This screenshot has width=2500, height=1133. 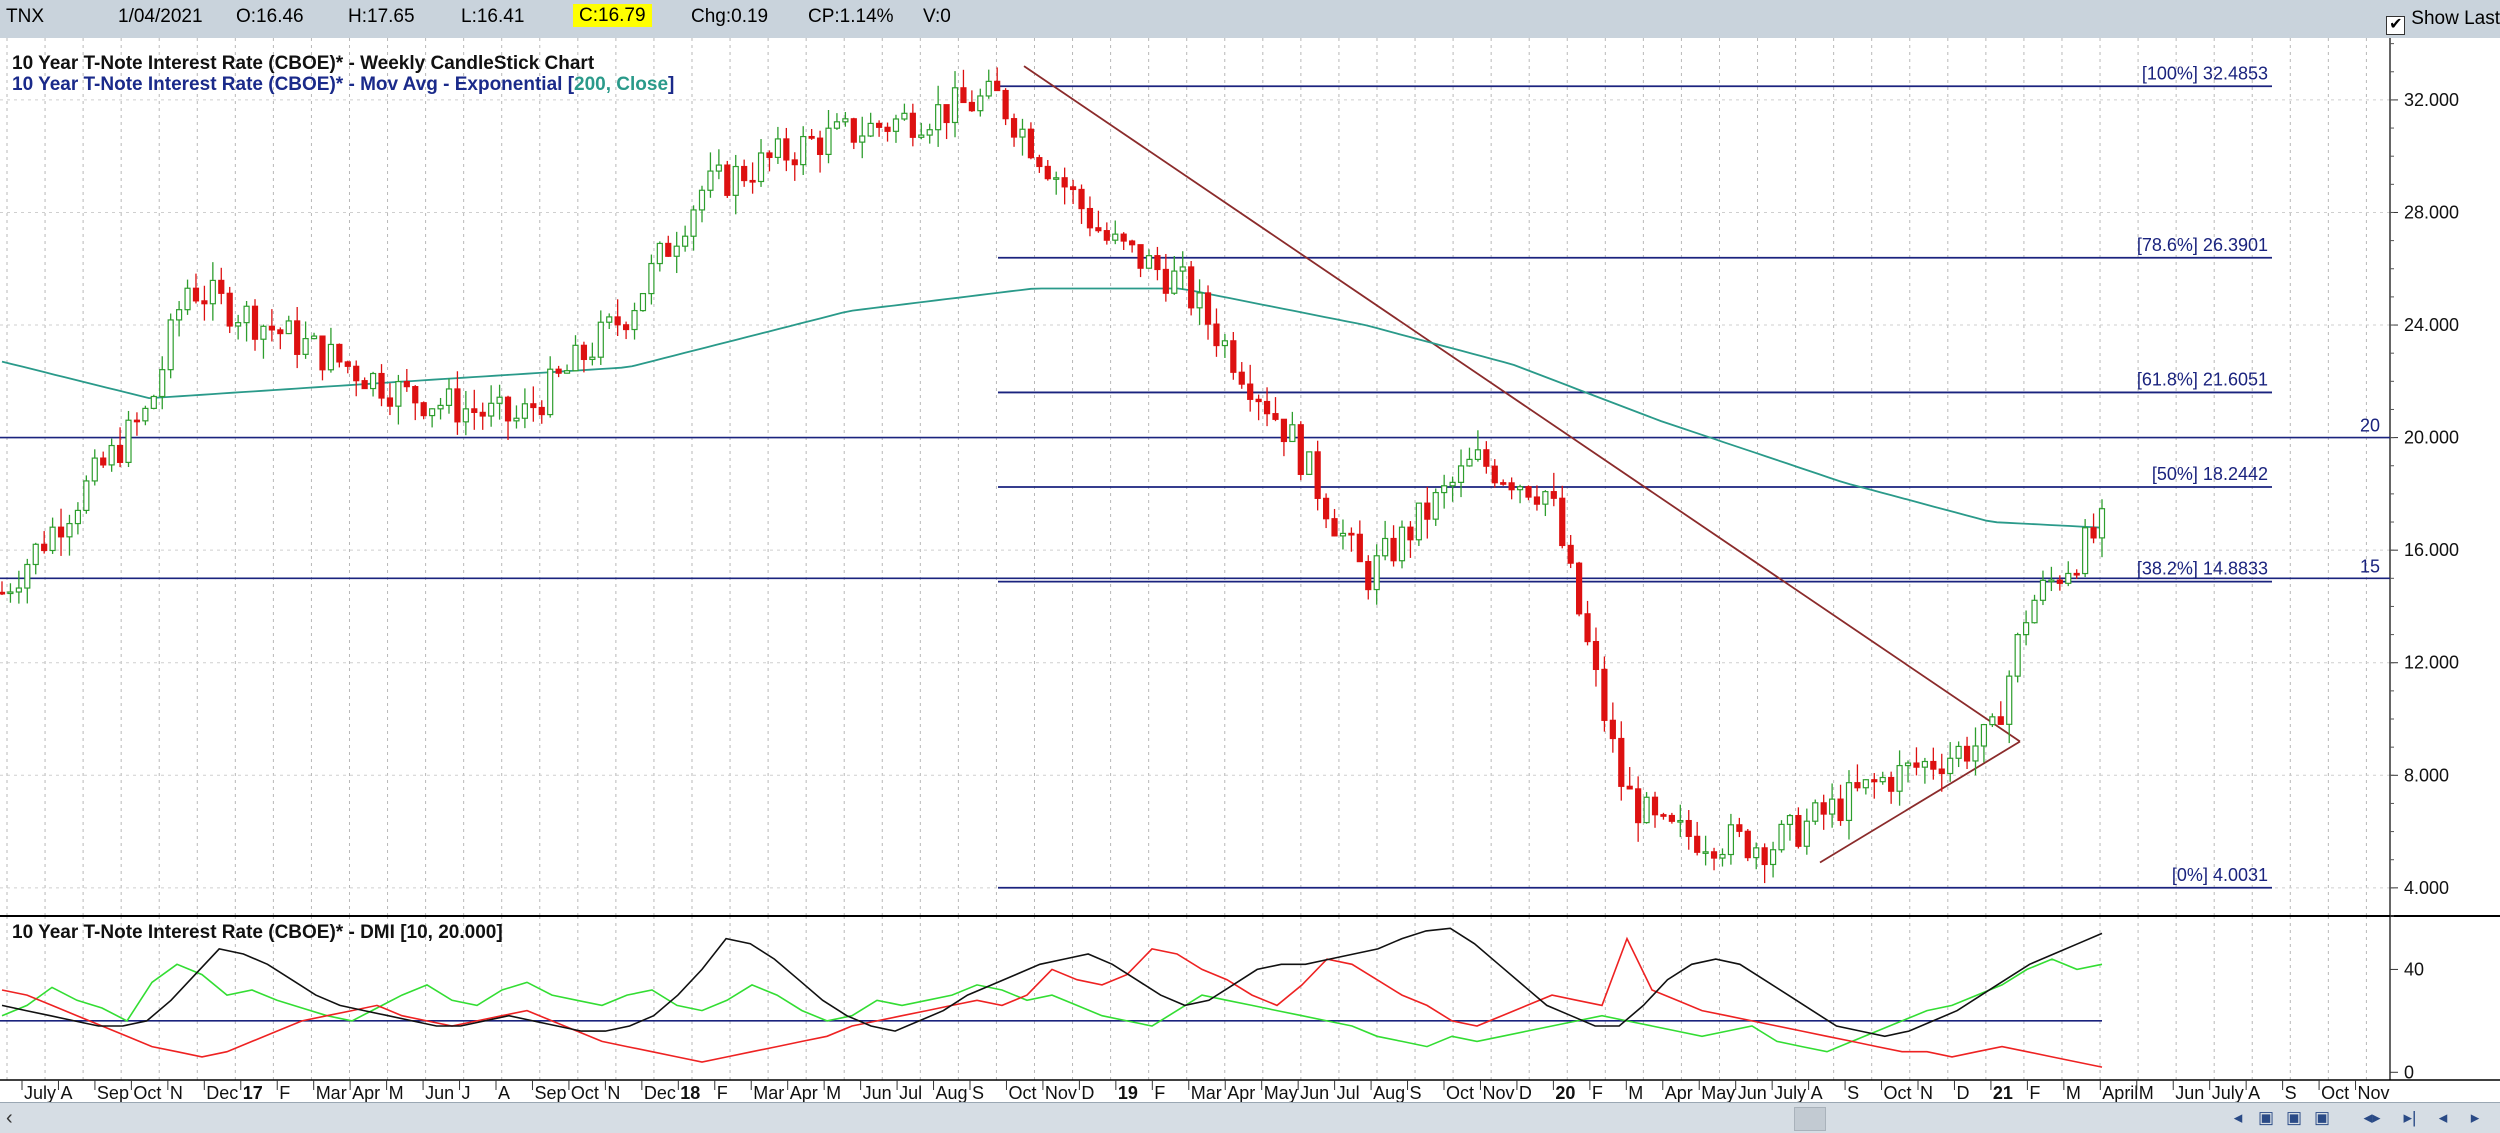 What do you see at coordinates (2322, 1117) in the screenshot?
I see `zoom-fit-icon: ▣` at bounding box center [2322, 1117].